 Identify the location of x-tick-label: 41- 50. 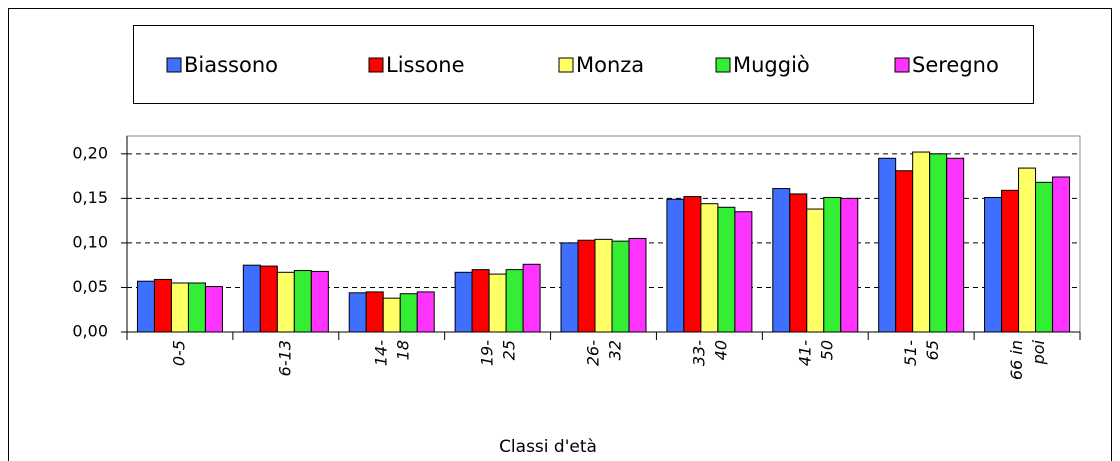
(815, 353).